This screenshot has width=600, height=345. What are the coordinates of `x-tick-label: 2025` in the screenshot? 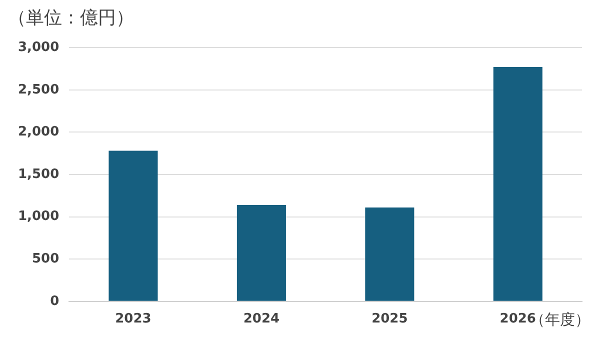 It's located at (390, 319).